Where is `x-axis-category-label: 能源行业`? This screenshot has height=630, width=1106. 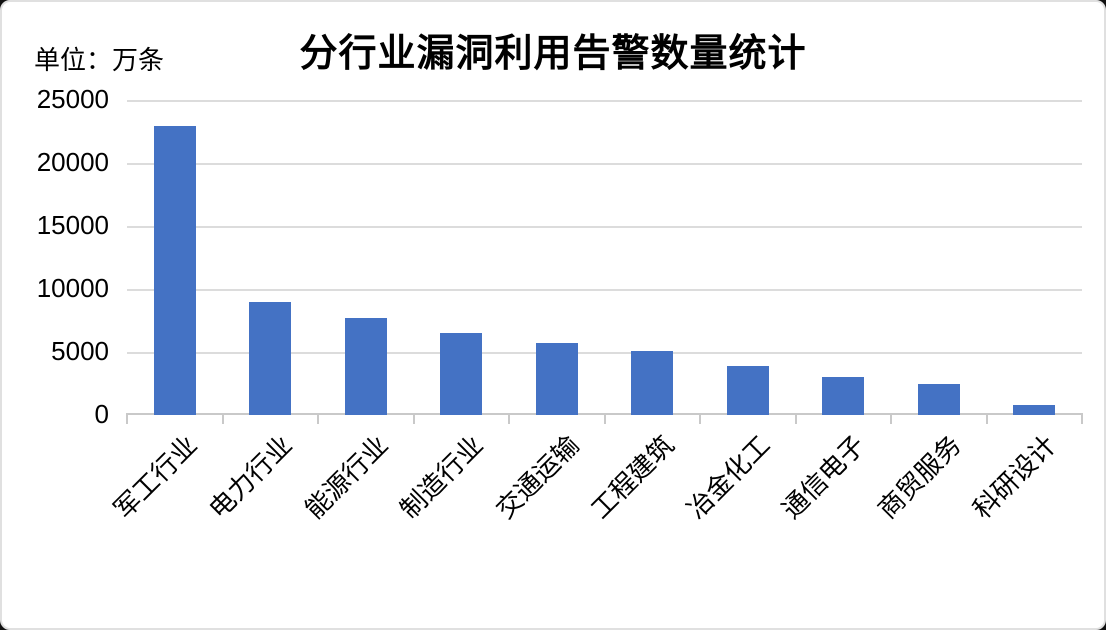 x-axis-category-label: 能源行业 is located at coordinates (346, 477).